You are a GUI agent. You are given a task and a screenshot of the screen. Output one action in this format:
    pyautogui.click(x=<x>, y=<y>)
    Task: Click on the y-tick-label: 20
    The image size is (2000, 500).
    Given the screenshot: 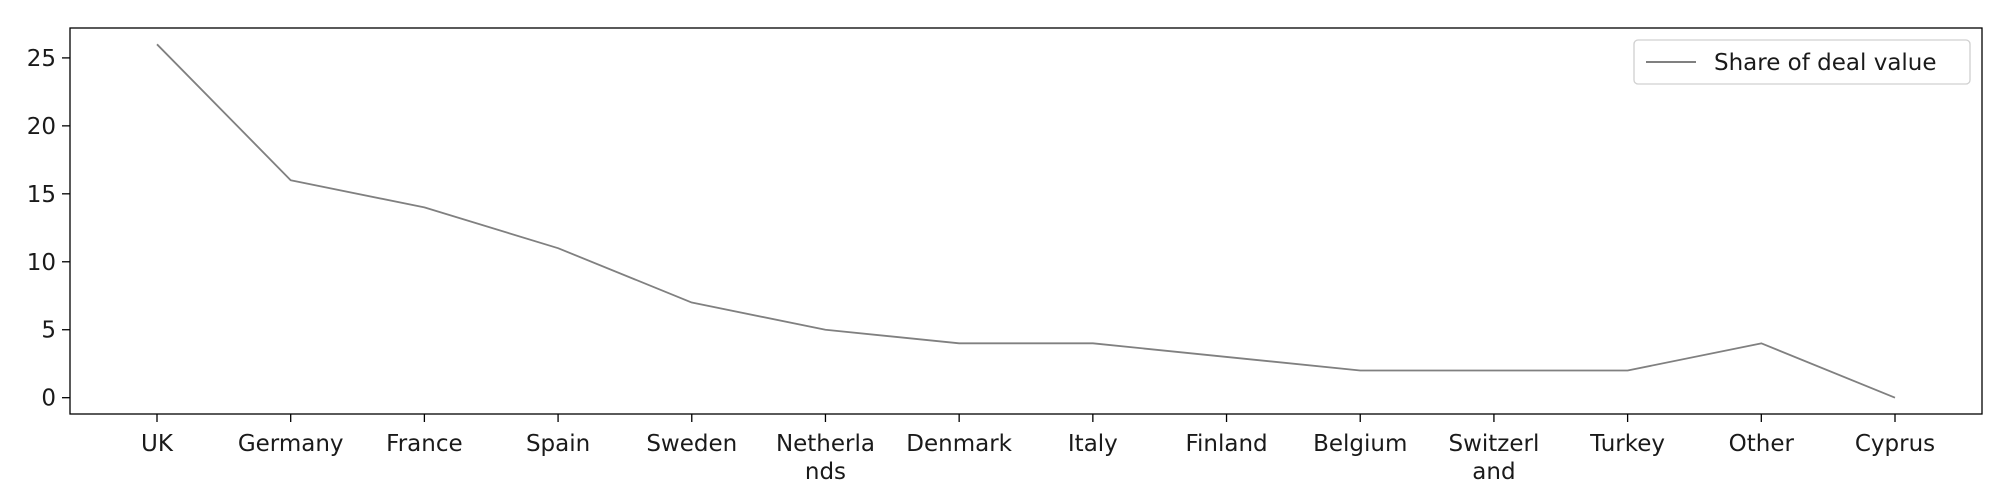 What is the action you would take?
    pyautogui.click(x=41, y=127)
    